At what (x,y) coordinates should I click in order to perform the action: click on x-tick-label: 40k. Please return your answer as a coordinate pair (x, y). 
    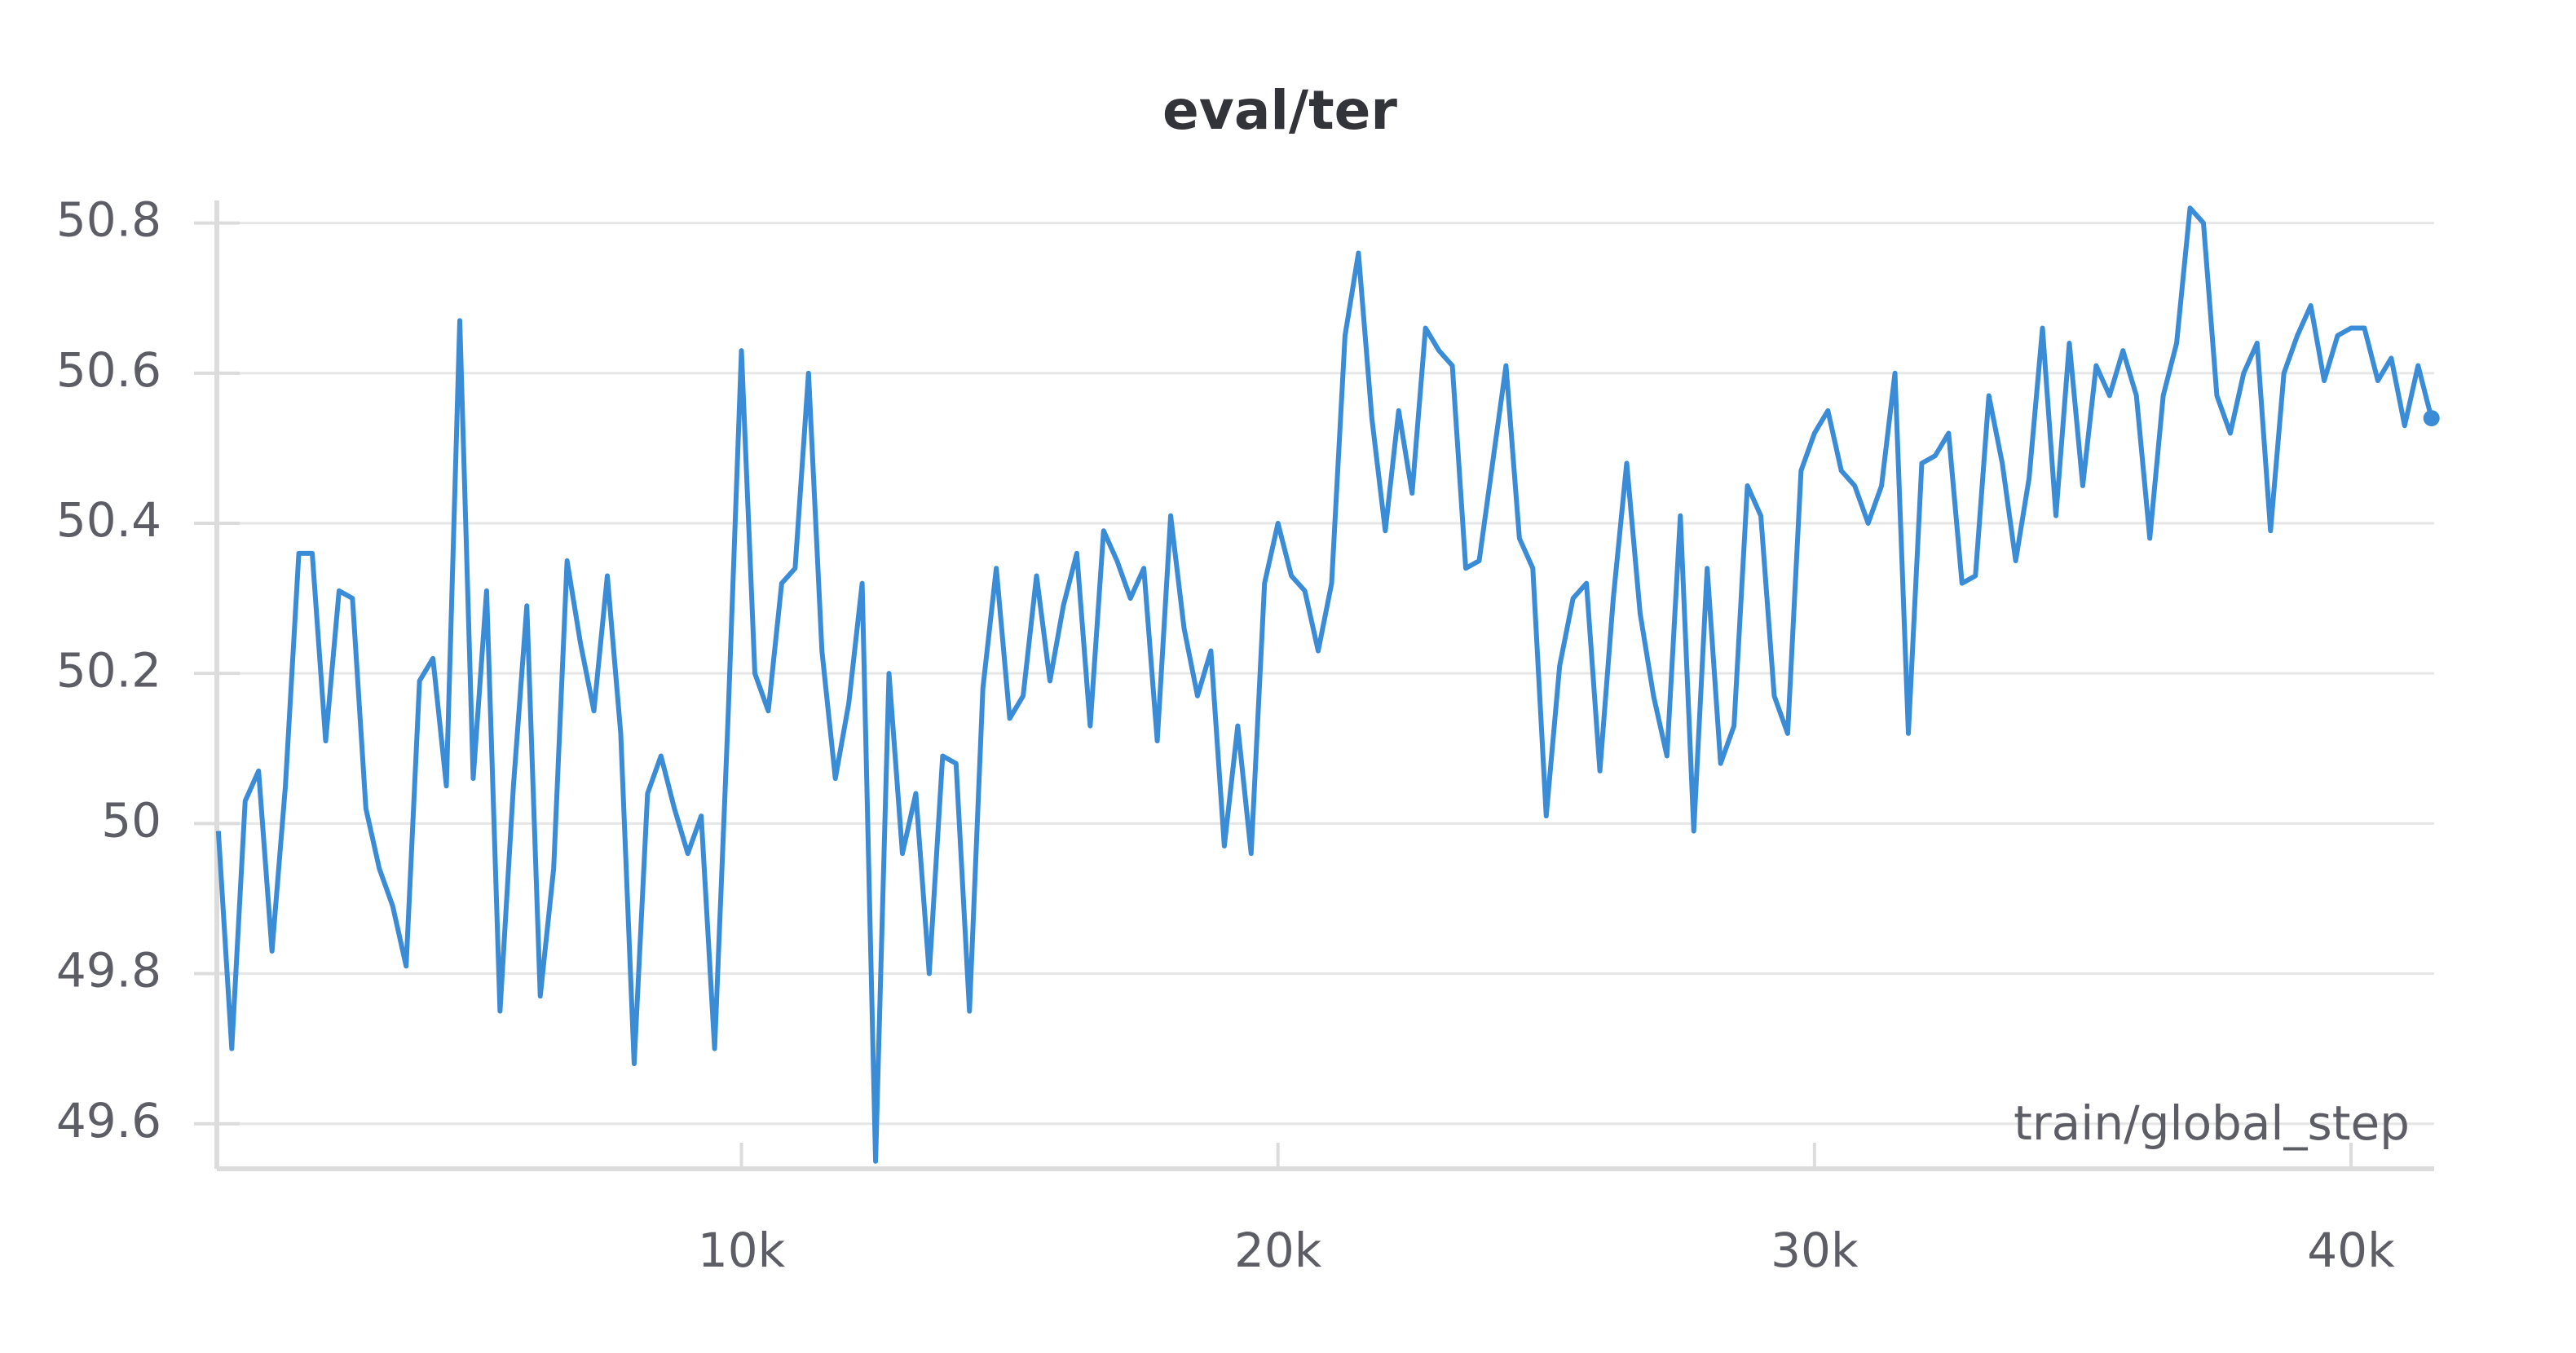
    Looking at the image, I should click on (2351, 1250).